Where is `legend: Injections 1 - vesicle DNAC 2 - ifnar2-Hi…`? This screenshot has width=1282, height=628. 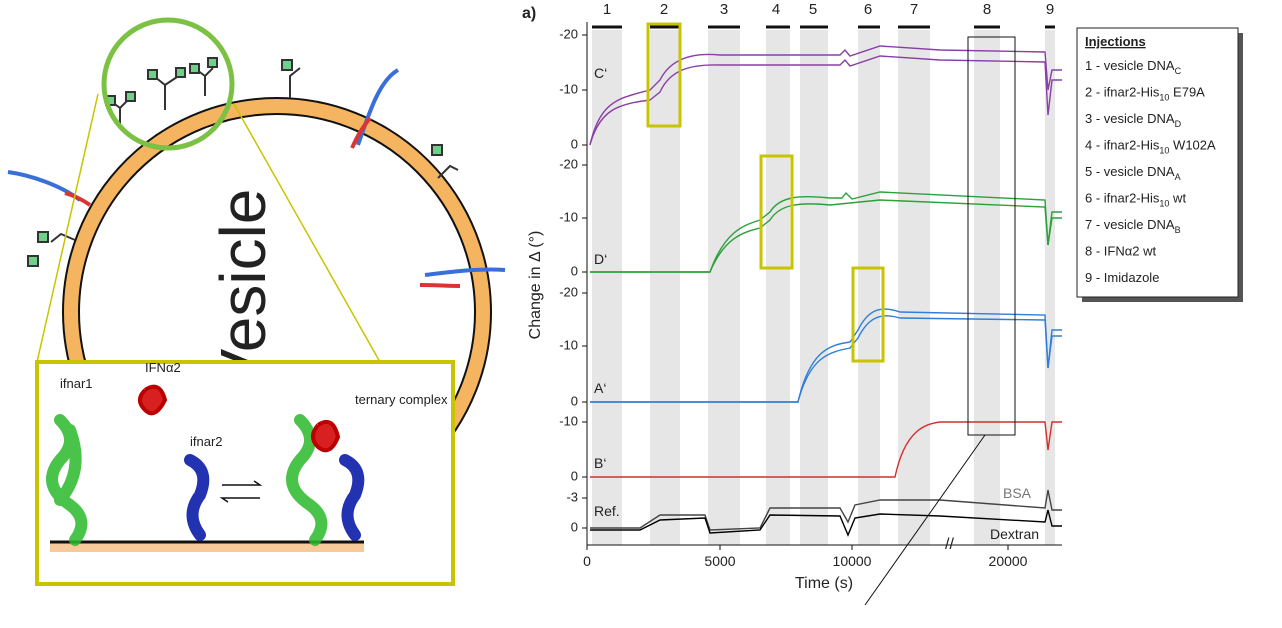
legend: Injections 1 - vesicle DNAC 2 - ifnar2-Hi… is located at coordinates (1159, 164).